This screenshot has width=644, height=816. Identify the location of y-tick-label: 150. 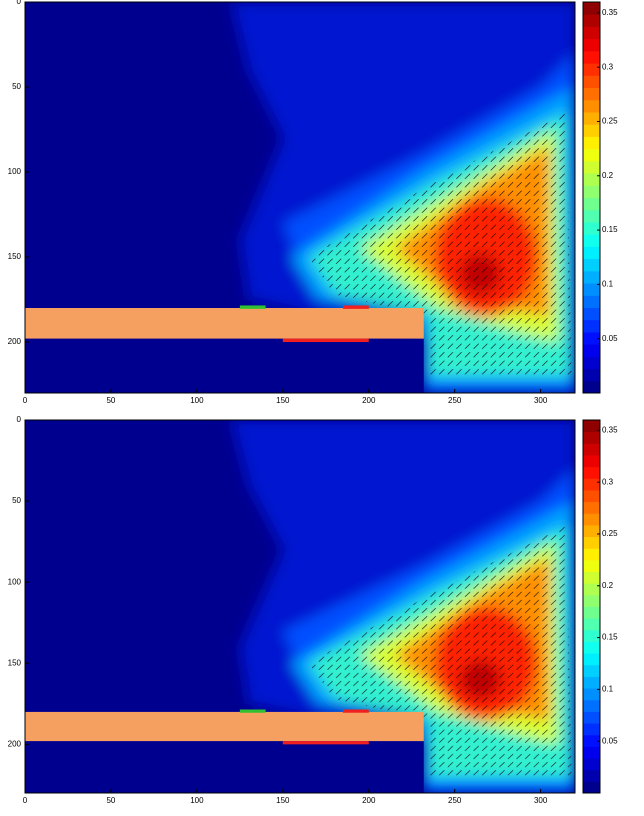
(15, 256).